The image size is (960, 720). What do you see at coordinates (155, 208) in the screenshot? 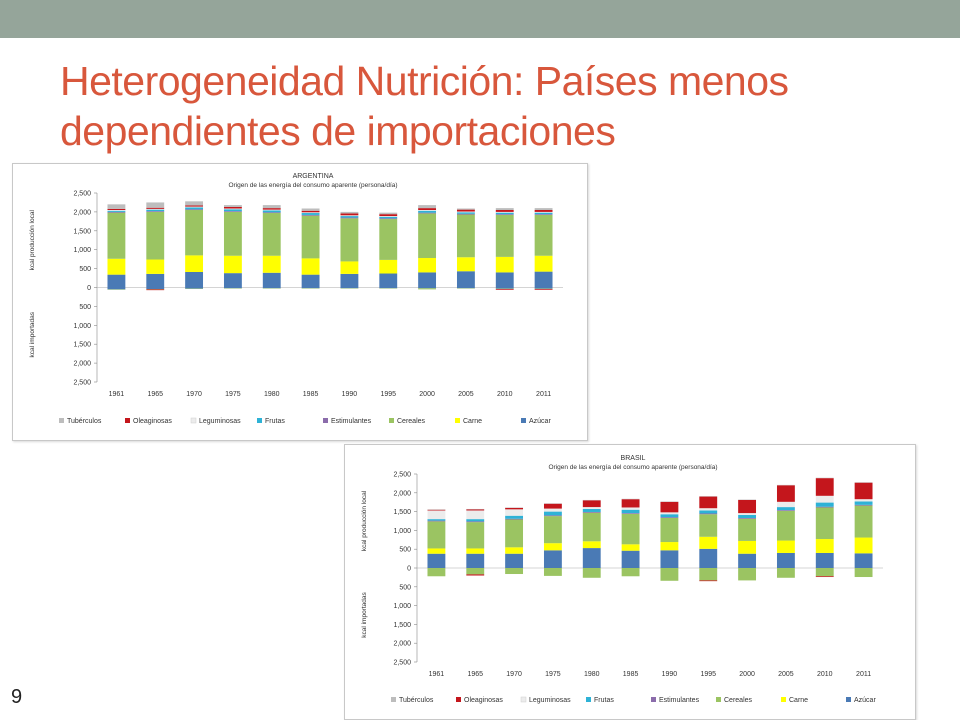
I see `argentina-bar-oleaginosas-1965` at bounding box center [155, 208].